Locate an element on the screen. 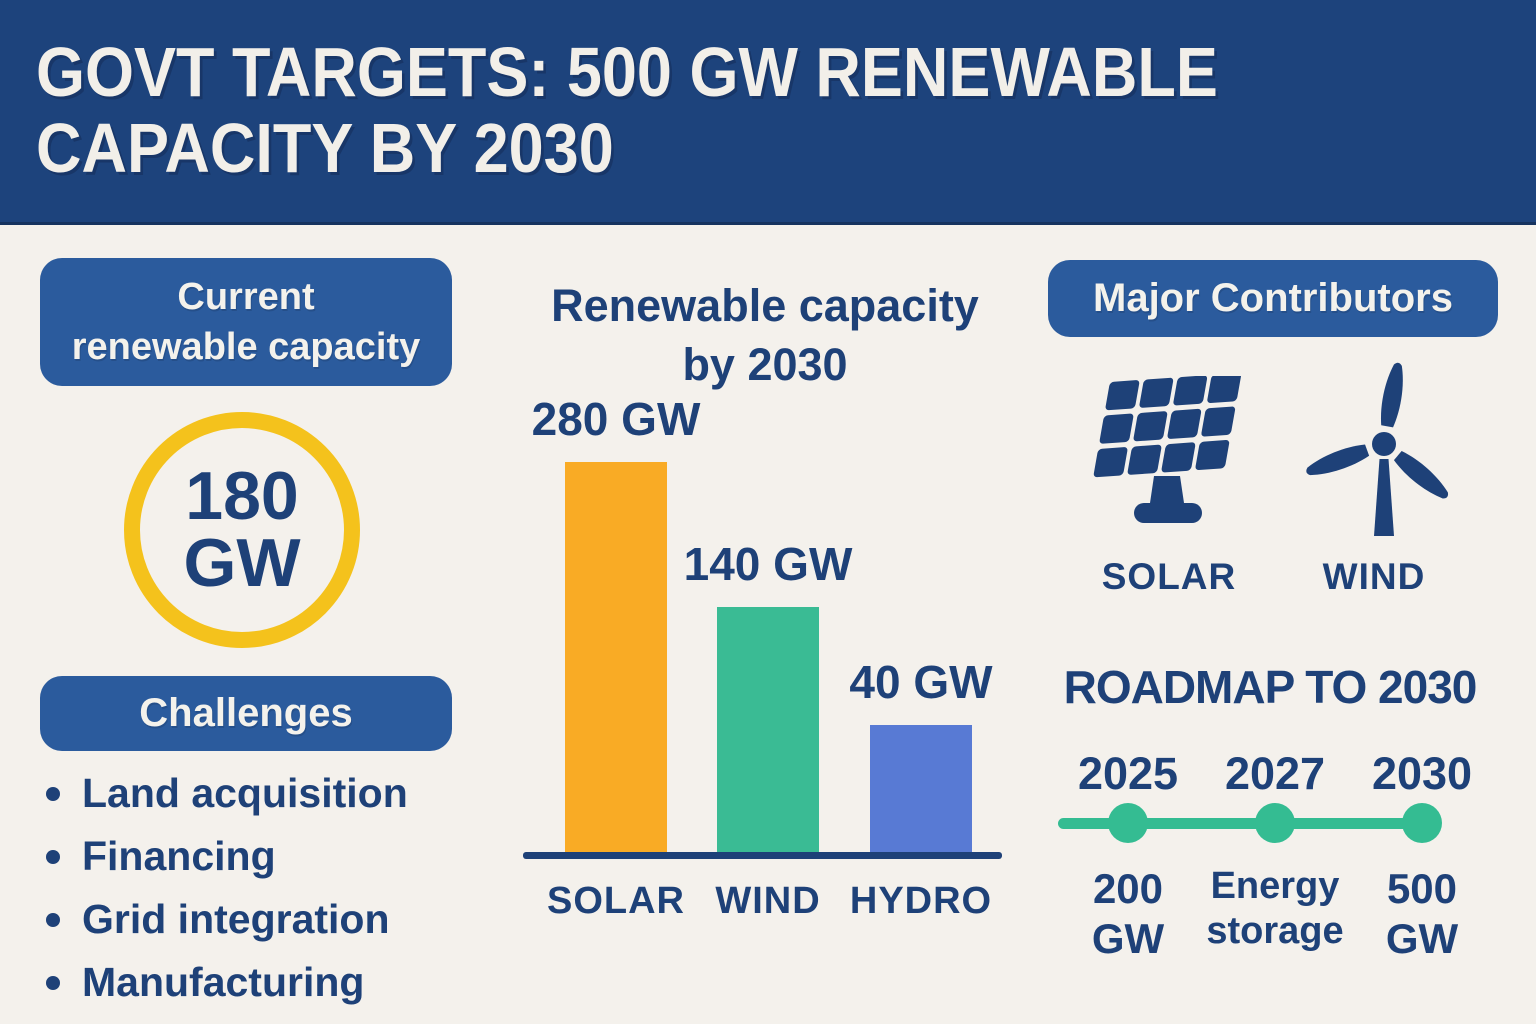  chart-title: Renewable capacity by 2030 is located at coordinates (765, 335).